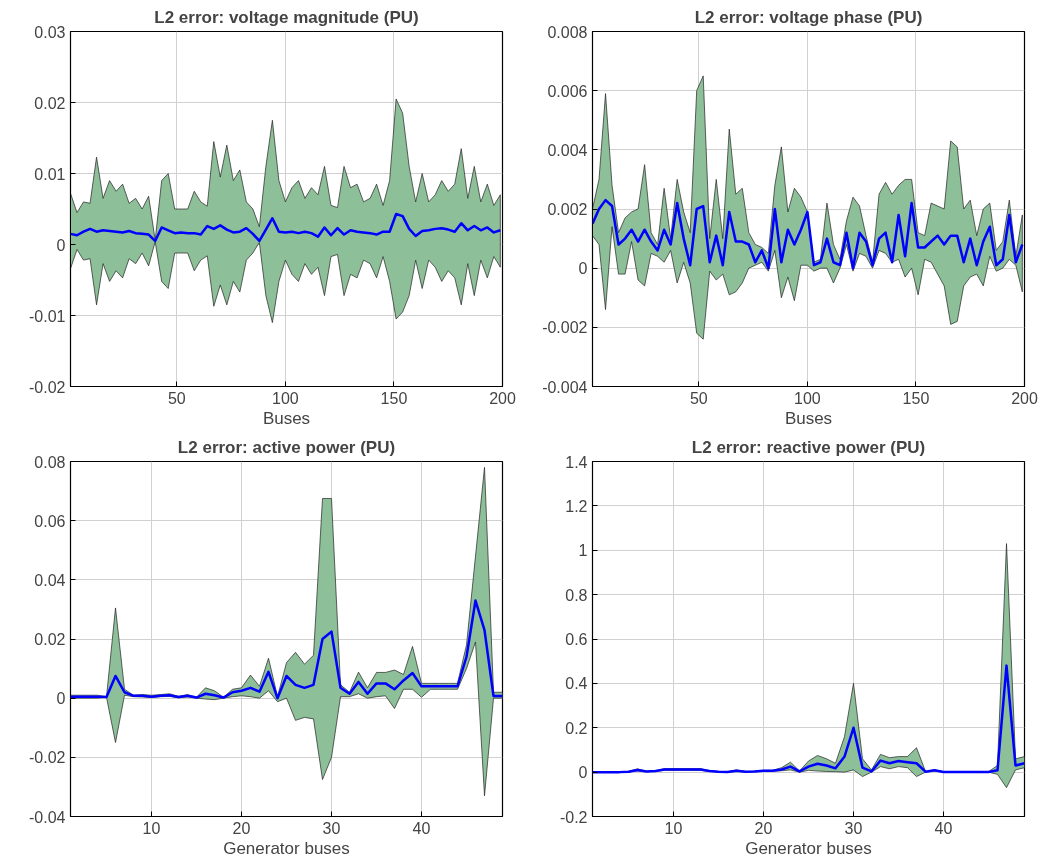 The image size is (1044, 861). I want to click on chart-title: L2 error: reactive power (PU), so click(808, 447).